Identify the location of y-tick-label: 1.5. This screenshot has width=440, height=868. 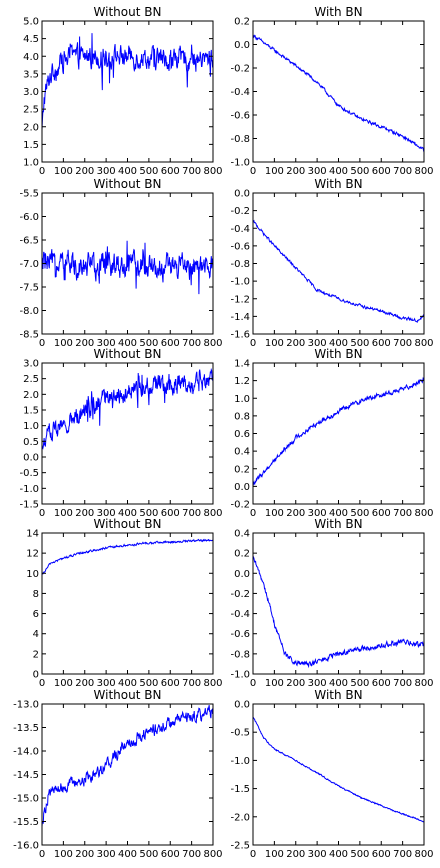
(31, 145).